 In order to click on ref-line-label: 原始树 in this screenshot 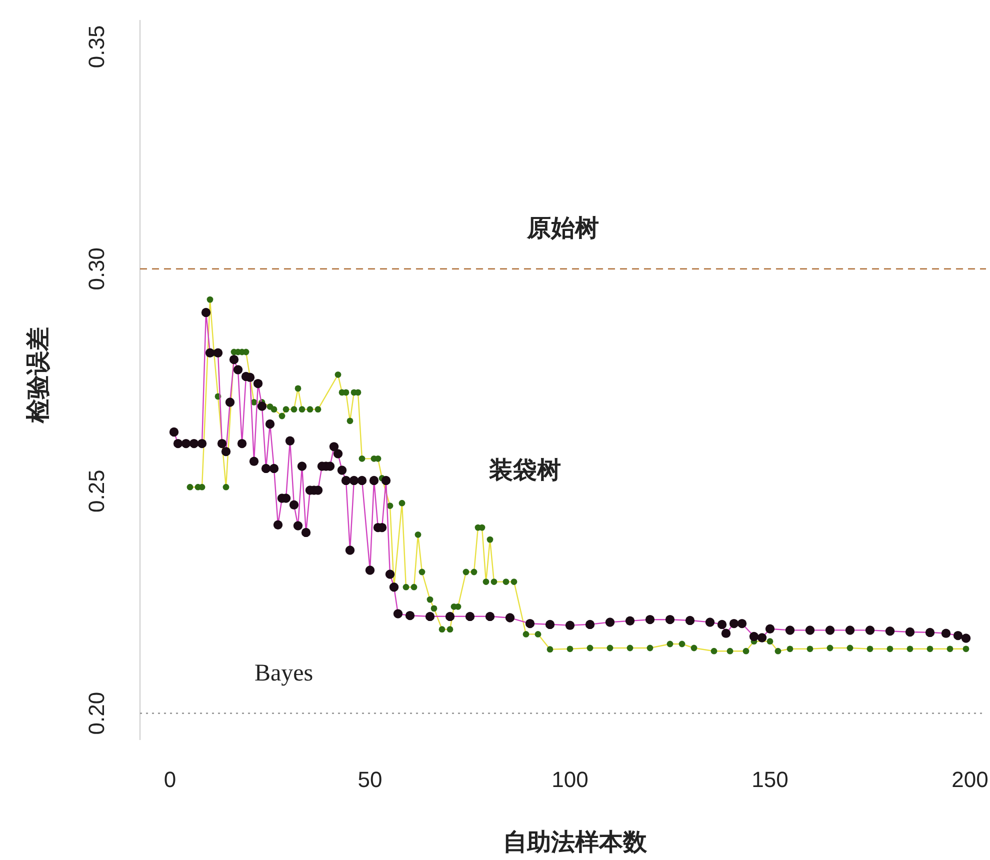, I will do `click(562, 228)`.